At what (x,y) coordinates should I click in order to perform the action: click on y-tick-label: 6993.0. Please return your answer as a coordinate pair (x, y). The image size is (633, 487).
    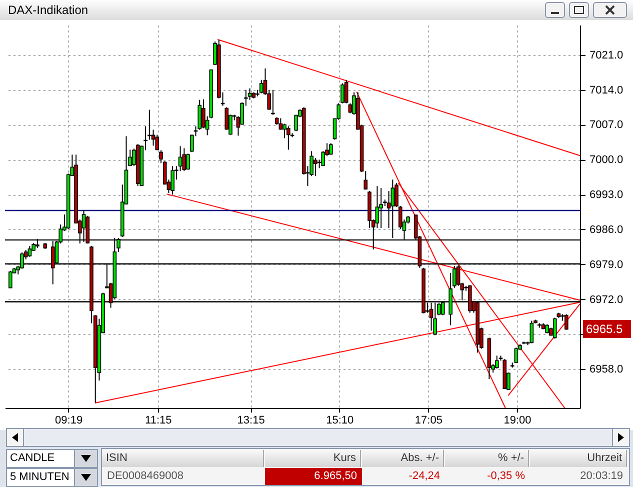
    Looking at the image, I should click on (607, 195).